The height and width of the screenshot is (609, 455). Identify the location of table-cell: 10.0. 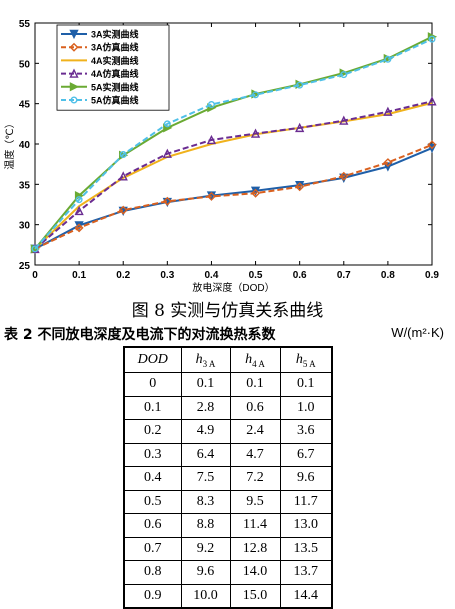
(205, 596).